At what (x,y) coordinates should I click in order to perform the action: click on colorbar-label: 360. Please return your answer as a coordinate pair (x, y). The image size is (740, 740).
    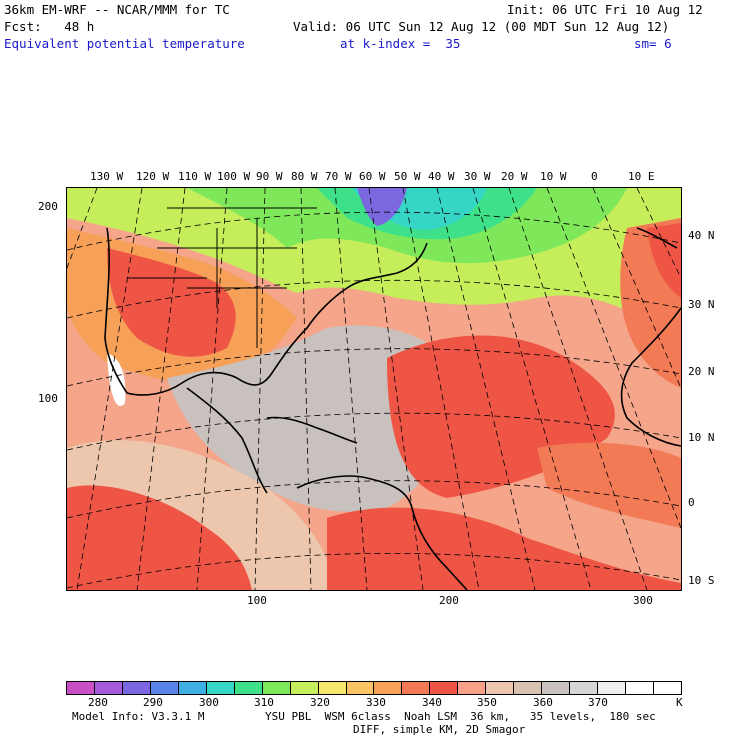
    Looking at the image, I should click on (543, 702).